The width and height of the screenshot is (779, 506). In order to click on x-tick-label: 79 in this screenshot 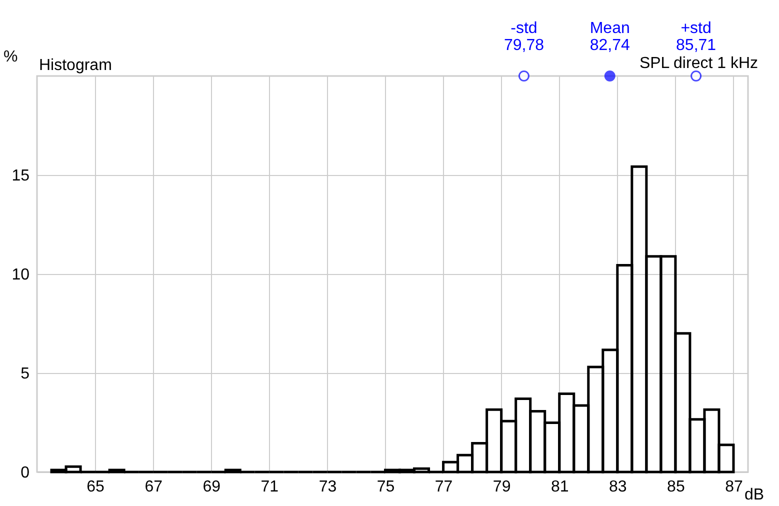, I will do `click(501, 487)`.